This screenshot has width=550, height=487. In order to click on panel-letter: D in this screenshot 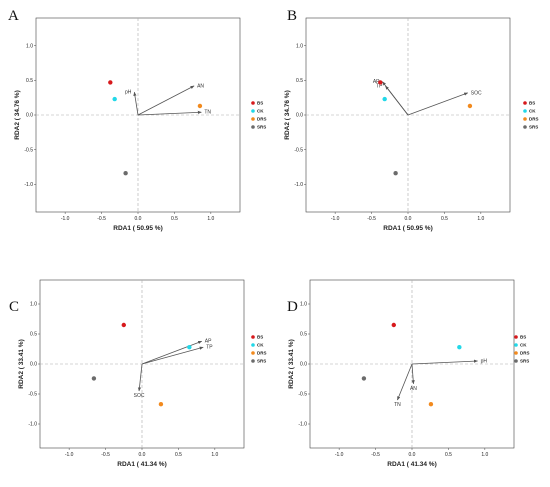, I will do `click(292, 307)`.